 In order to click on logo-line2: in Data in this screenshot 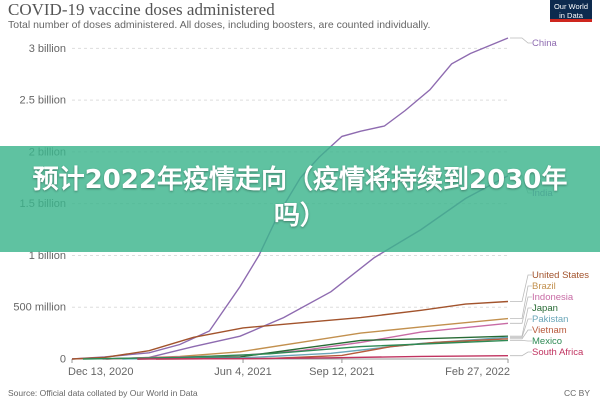, I will do `click(571, 15)`.